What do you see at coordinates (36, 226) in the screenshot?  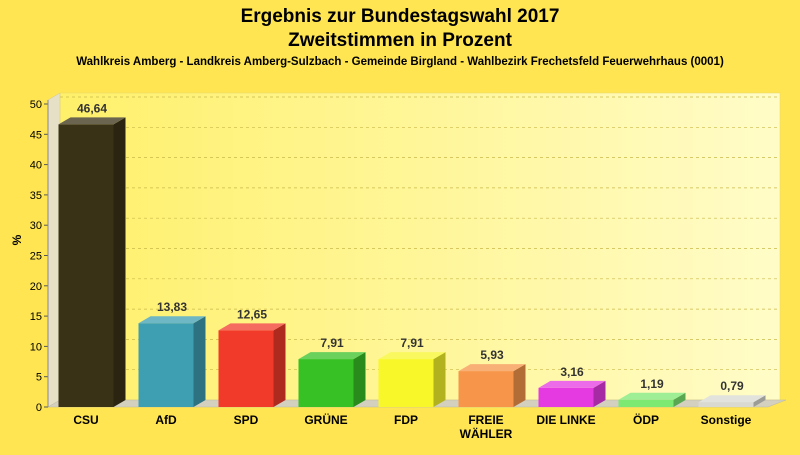 I see `y-tick-label: 30` at bounding box center [36, 226].